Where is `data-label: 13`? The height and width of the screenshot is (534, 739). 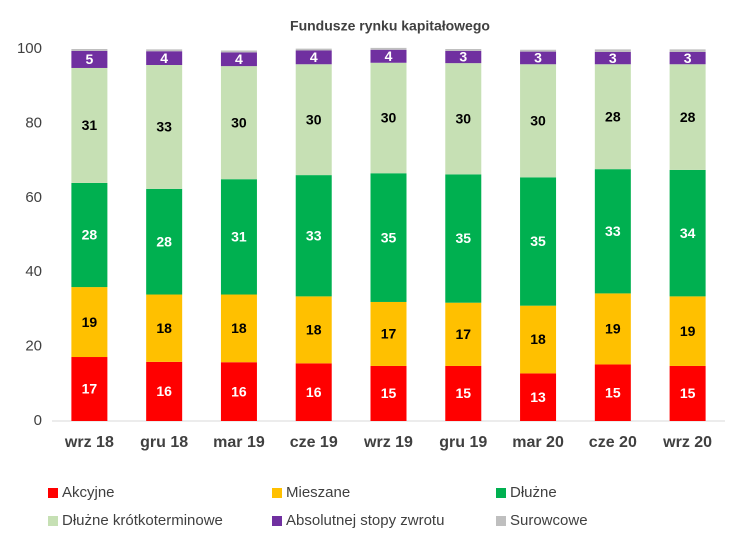
data-label: 13 is located at coordinates (538, 397).